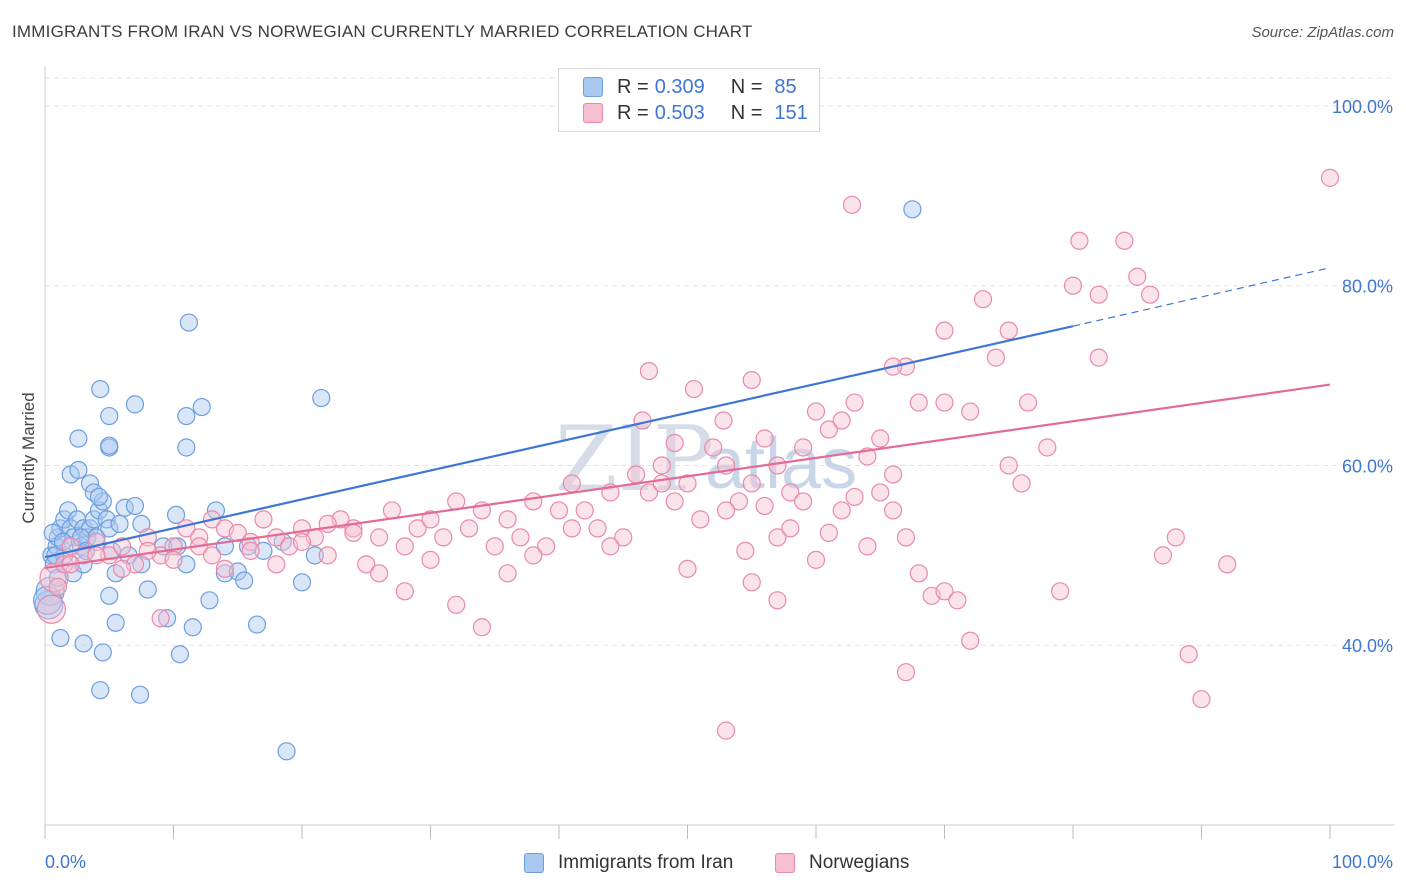 The height and width of the screenshot is (892, 1406). What do you see at coordinates (633, 86) in the screenshot?
I see `legend-r-label: R =` at bounding box center [633, 86].